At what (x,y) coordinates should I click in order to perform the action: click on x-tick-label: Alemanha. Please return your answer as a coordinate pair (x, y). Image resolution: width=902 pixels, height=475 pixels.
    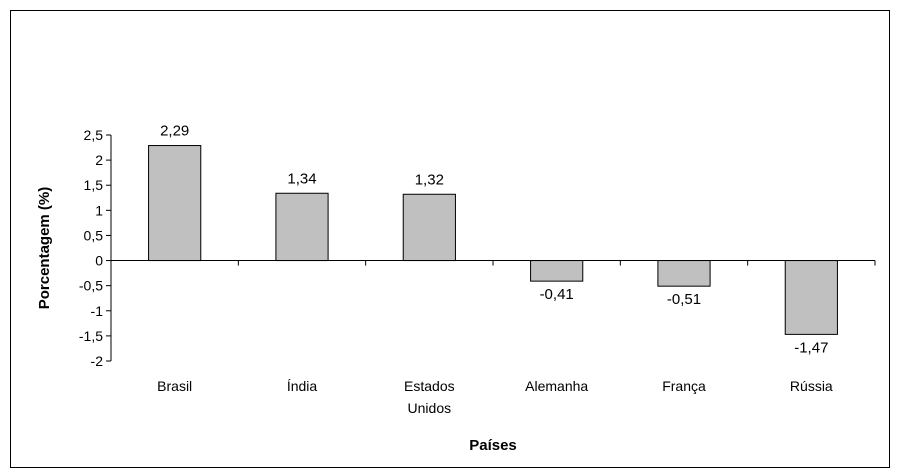
    Looking at the image, I should click on (556, 386).